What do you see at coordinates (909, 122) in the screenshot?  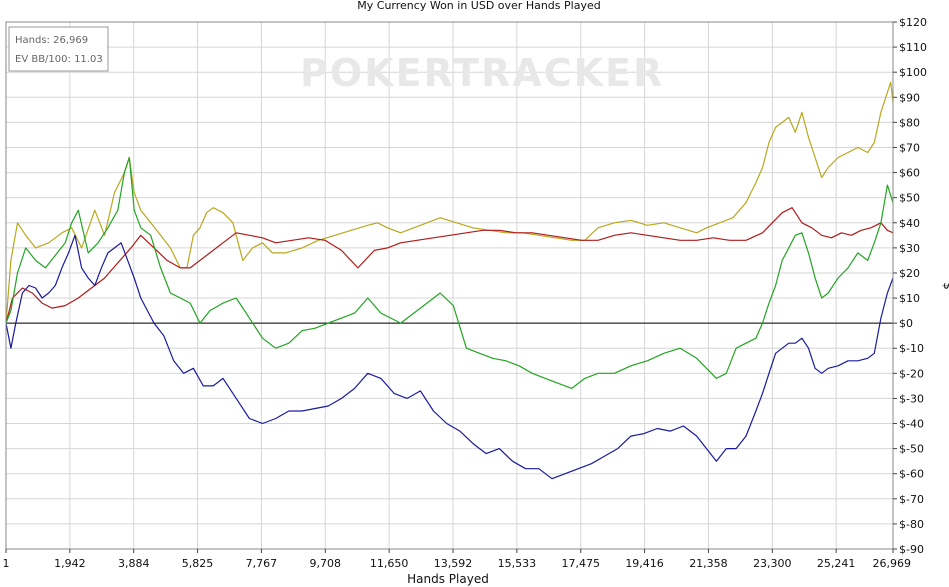 I see `y-tick-label: $80` at bounding box center [909, 122].